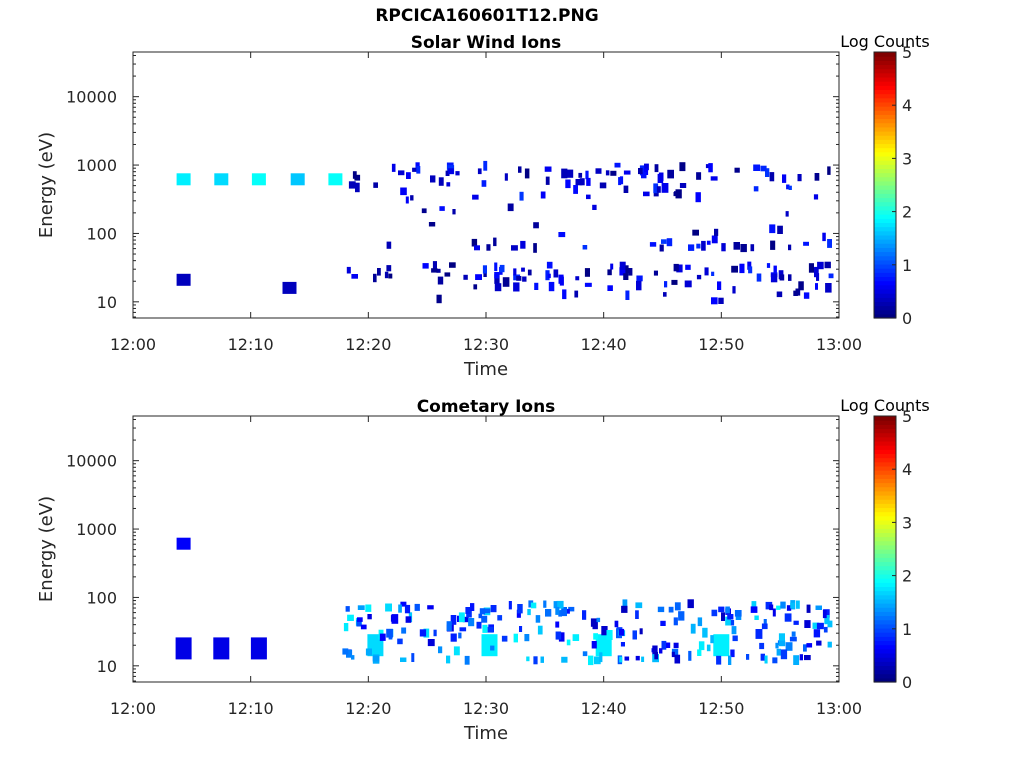  Describe the element at coordinates (486, 407) in the screenshot. I see `panel-title: Cometary Ions` at that location.